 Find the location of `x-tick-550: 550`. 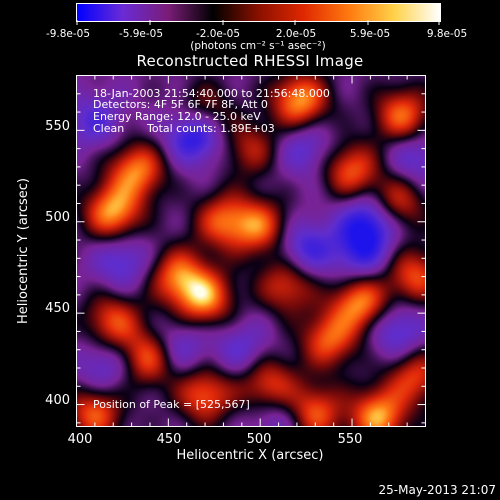

x-tick-550: 550 is located at coordinates (350, 439).